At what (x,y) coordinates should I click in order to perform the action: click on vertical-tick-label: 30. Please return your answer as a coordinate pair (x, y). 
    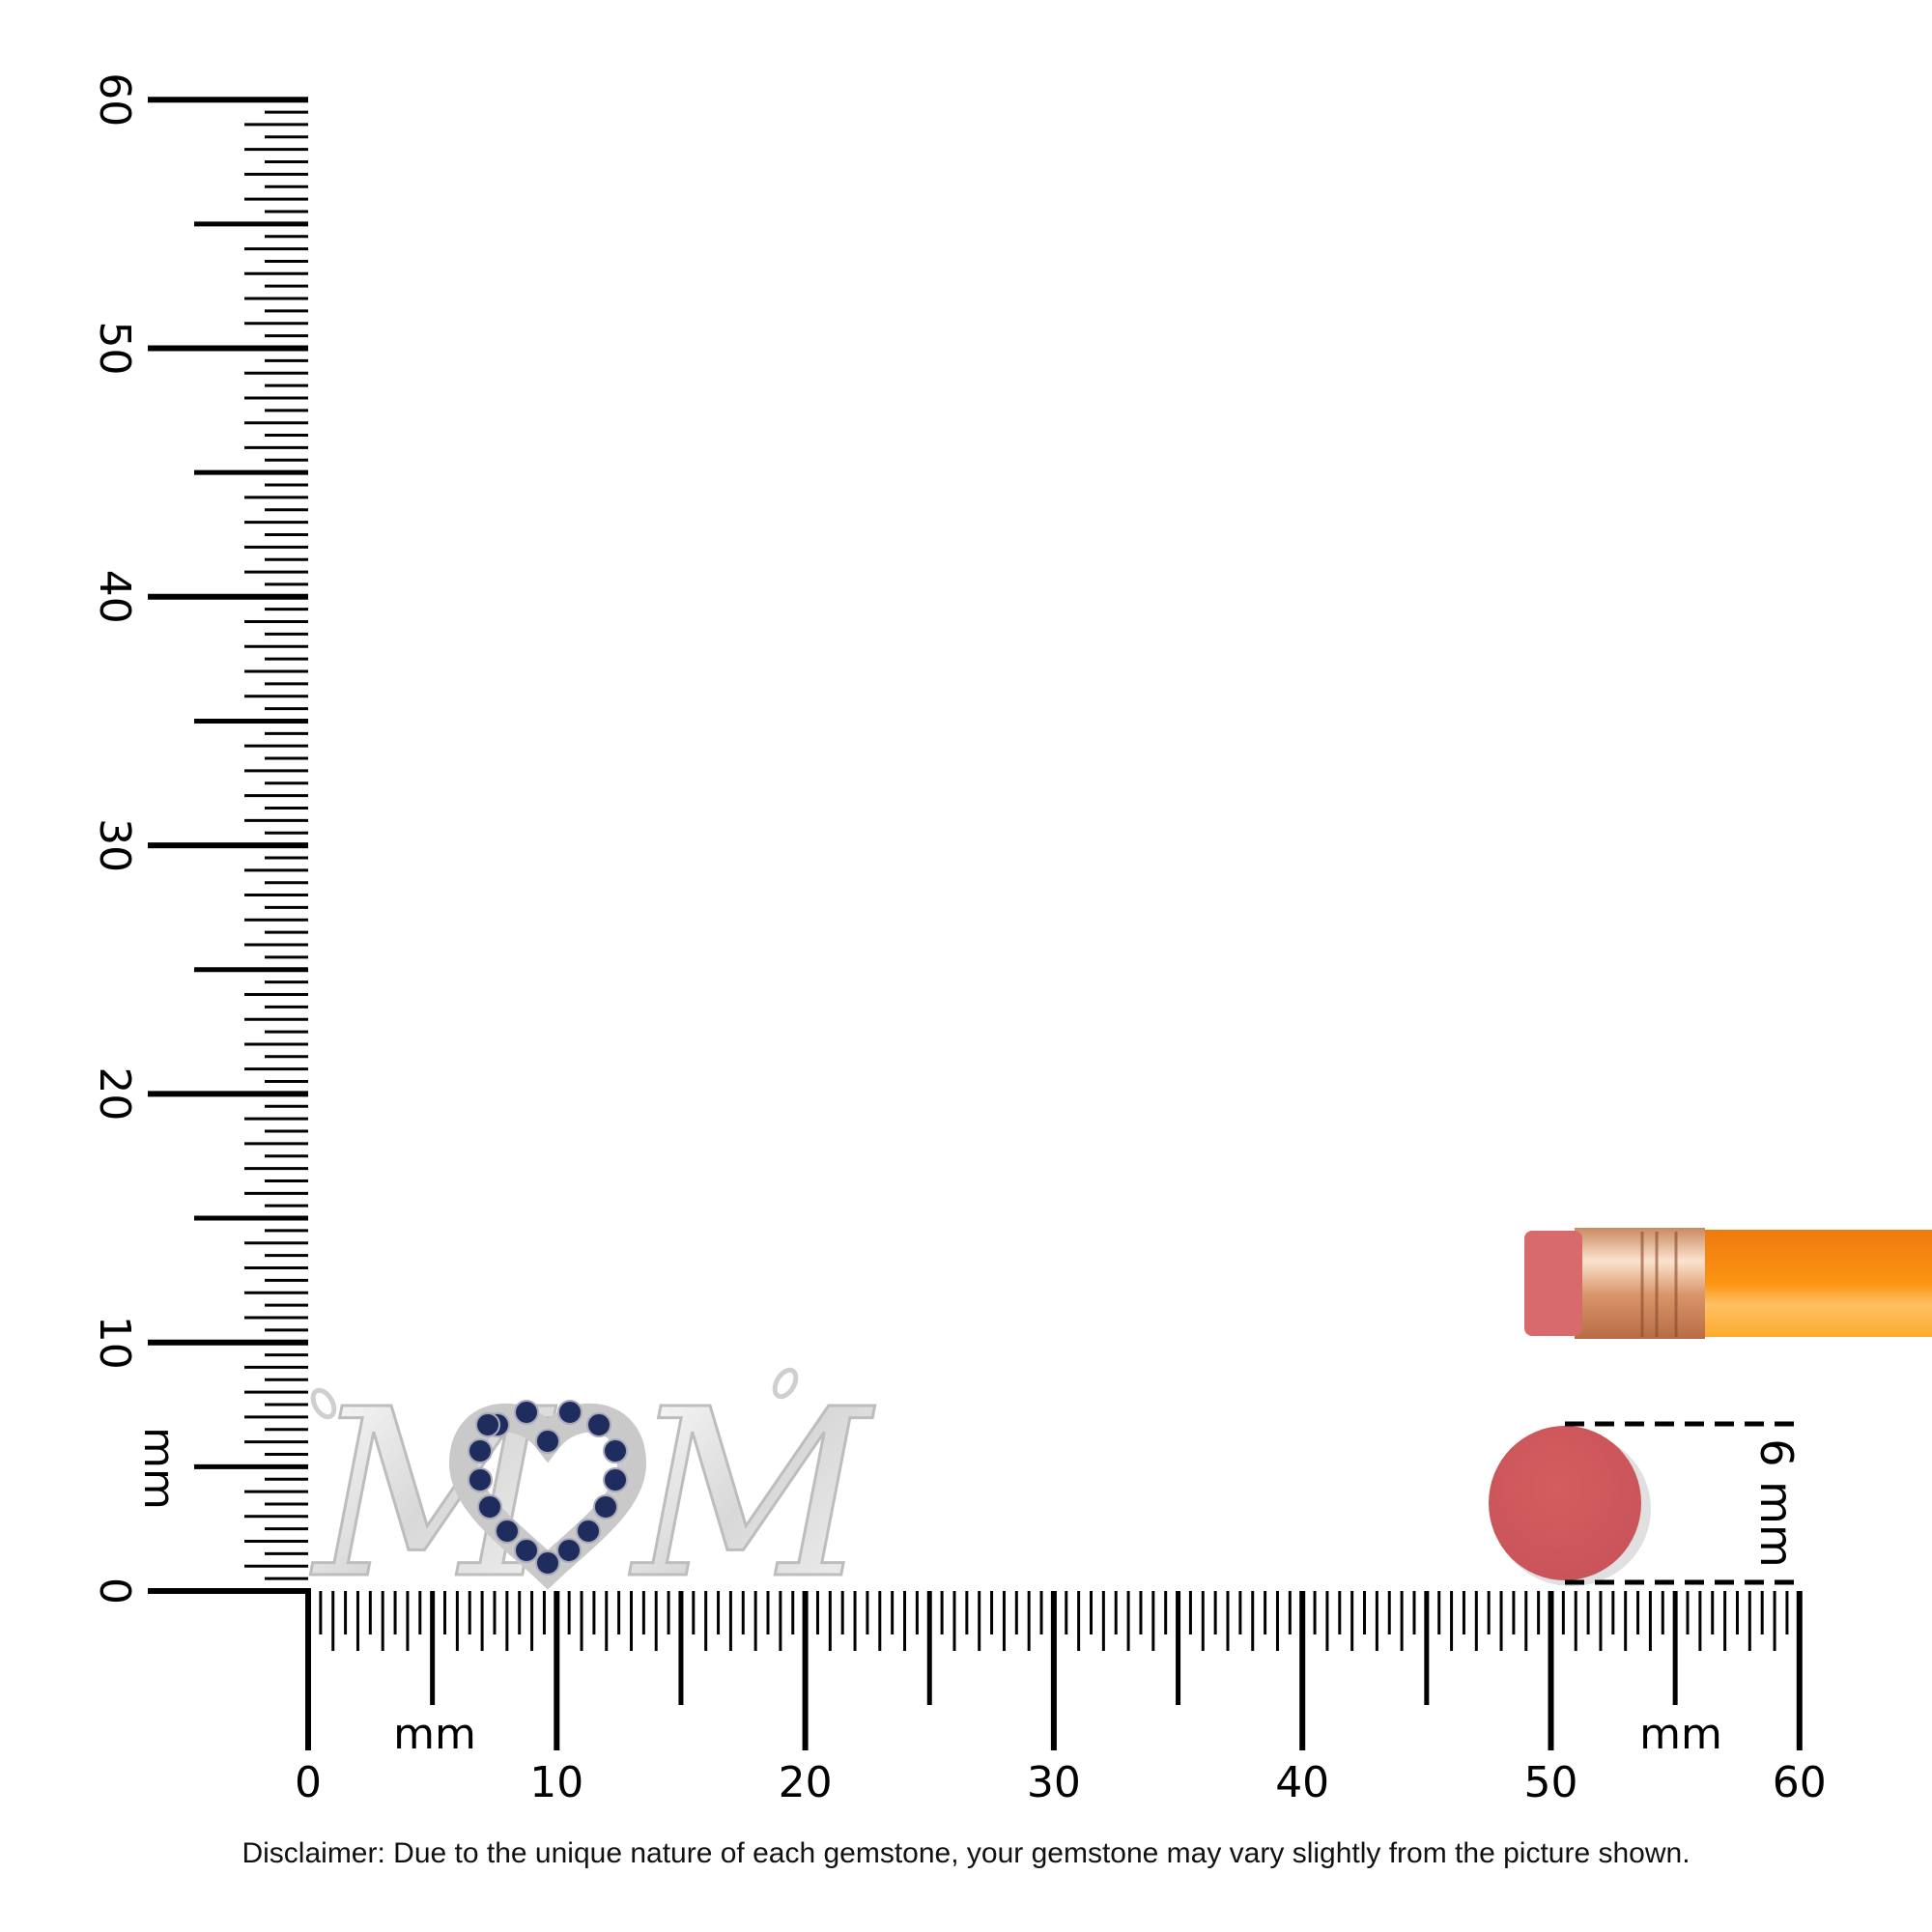
    Looking at the image, I should click on (114, 845).